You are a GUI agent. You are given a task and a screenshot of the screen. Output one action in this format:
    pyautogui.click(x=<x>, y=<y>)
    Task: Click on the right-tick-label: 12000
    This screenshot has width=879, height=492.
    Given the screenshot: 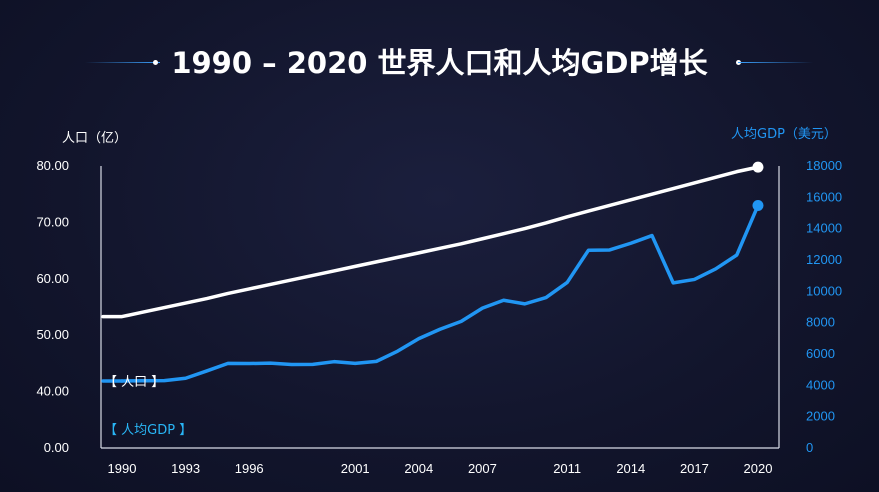 What is the action you would take?
    pyautogui.click(x=824, y=259)
    